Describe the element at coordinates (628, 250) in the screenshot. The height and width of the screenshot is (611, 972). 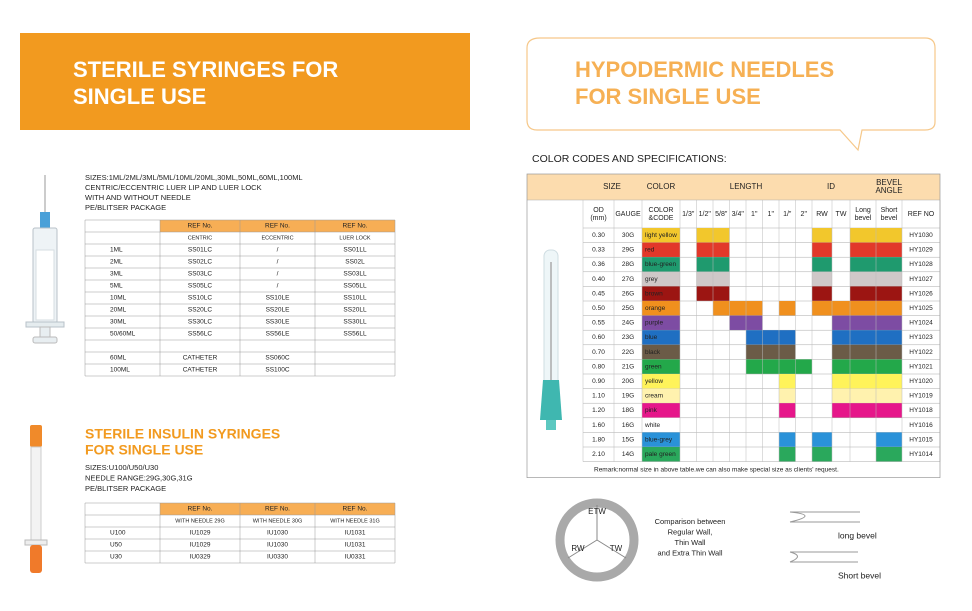
I see `gauge-cell: 29G` at that location.